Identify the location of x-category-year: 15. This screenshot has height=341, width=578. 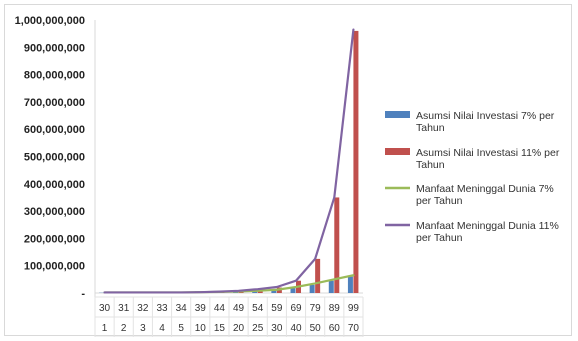
(220, 328).